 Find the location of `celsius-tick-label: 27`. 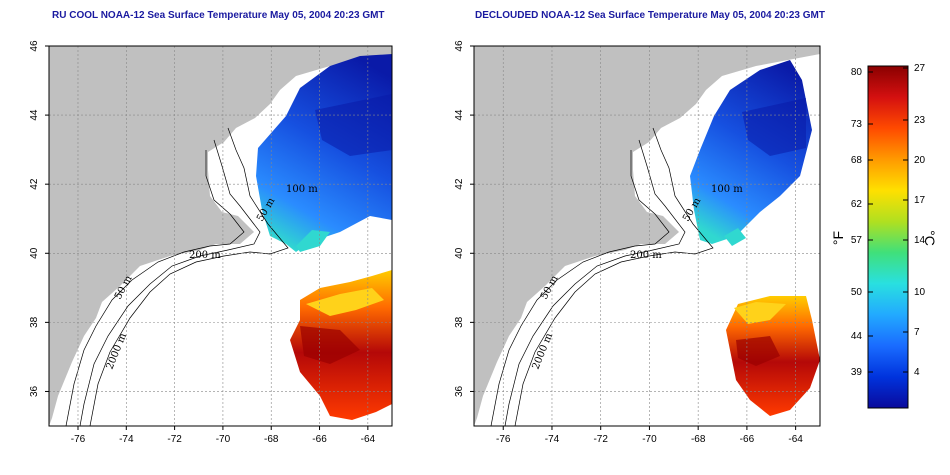

celsius-tick-label: 27 is located at coordinates (920, 68).